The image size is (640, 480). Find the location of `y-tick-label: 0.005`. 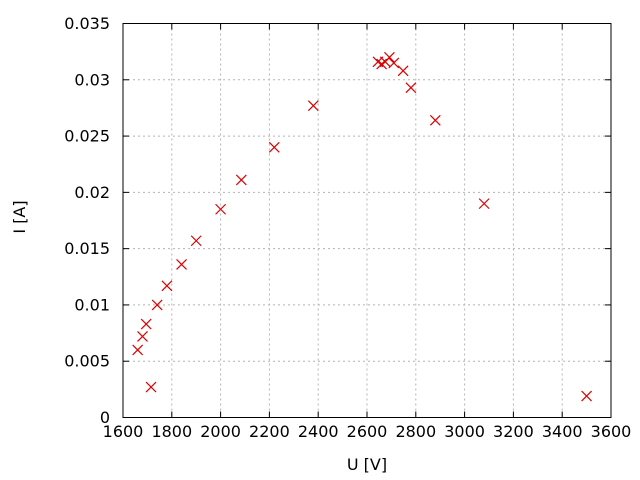

y-tick-label: 0.005 is located at coordinates (87, 361).